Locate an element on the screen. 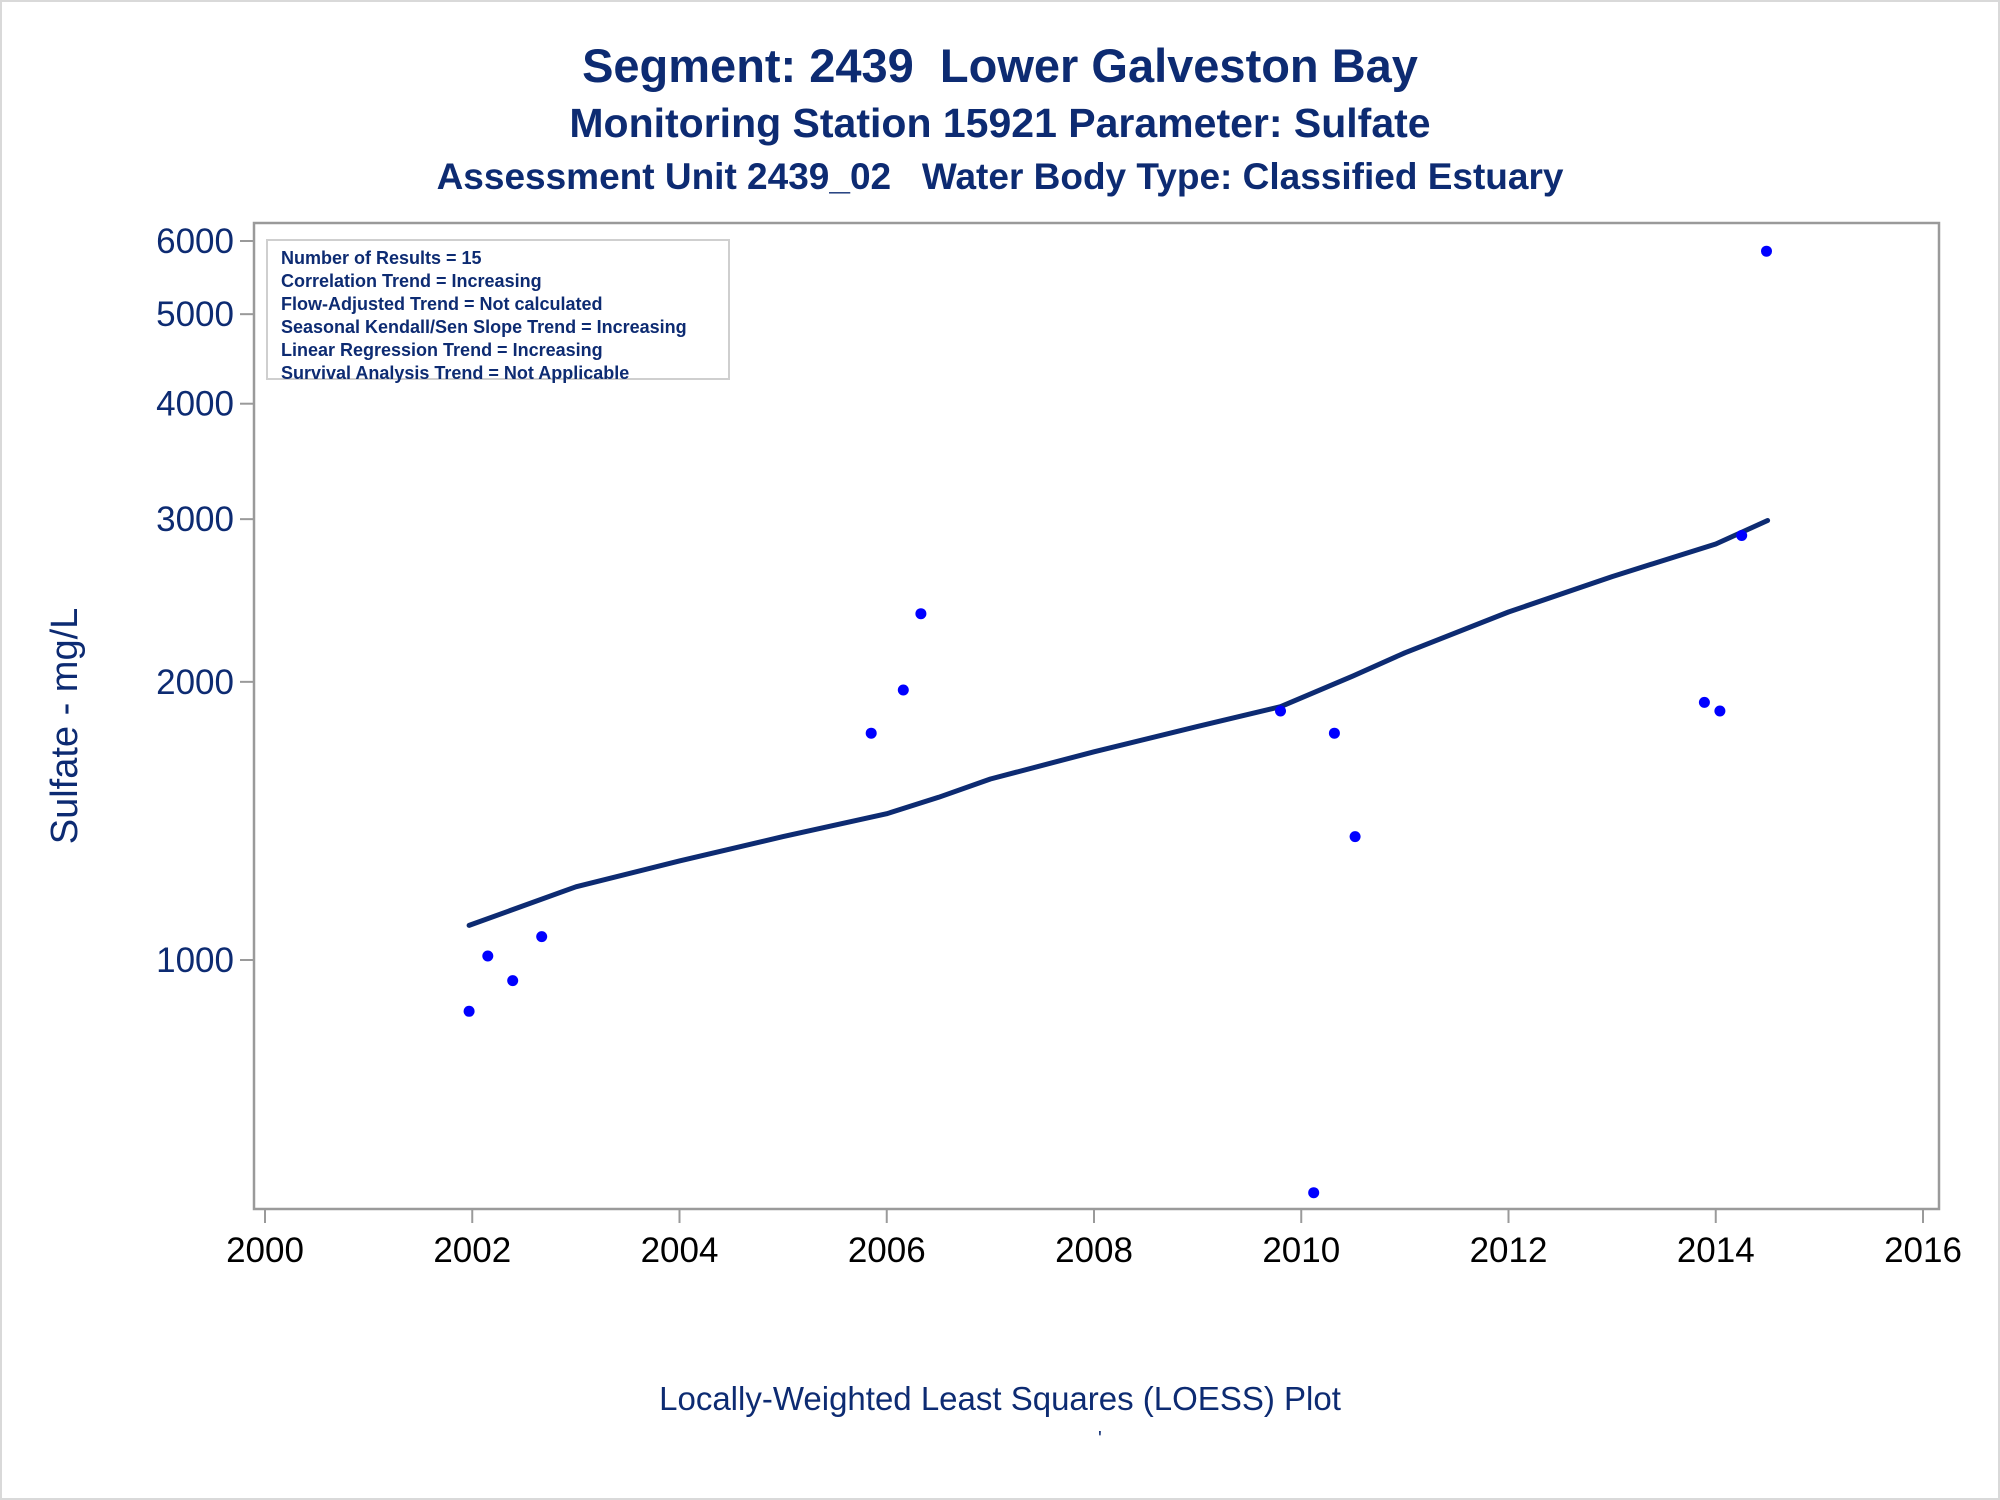 This screenshot has height=1500, width=2000. x-tick-label-2000: 2000 is located at coordinates (265, 1250).